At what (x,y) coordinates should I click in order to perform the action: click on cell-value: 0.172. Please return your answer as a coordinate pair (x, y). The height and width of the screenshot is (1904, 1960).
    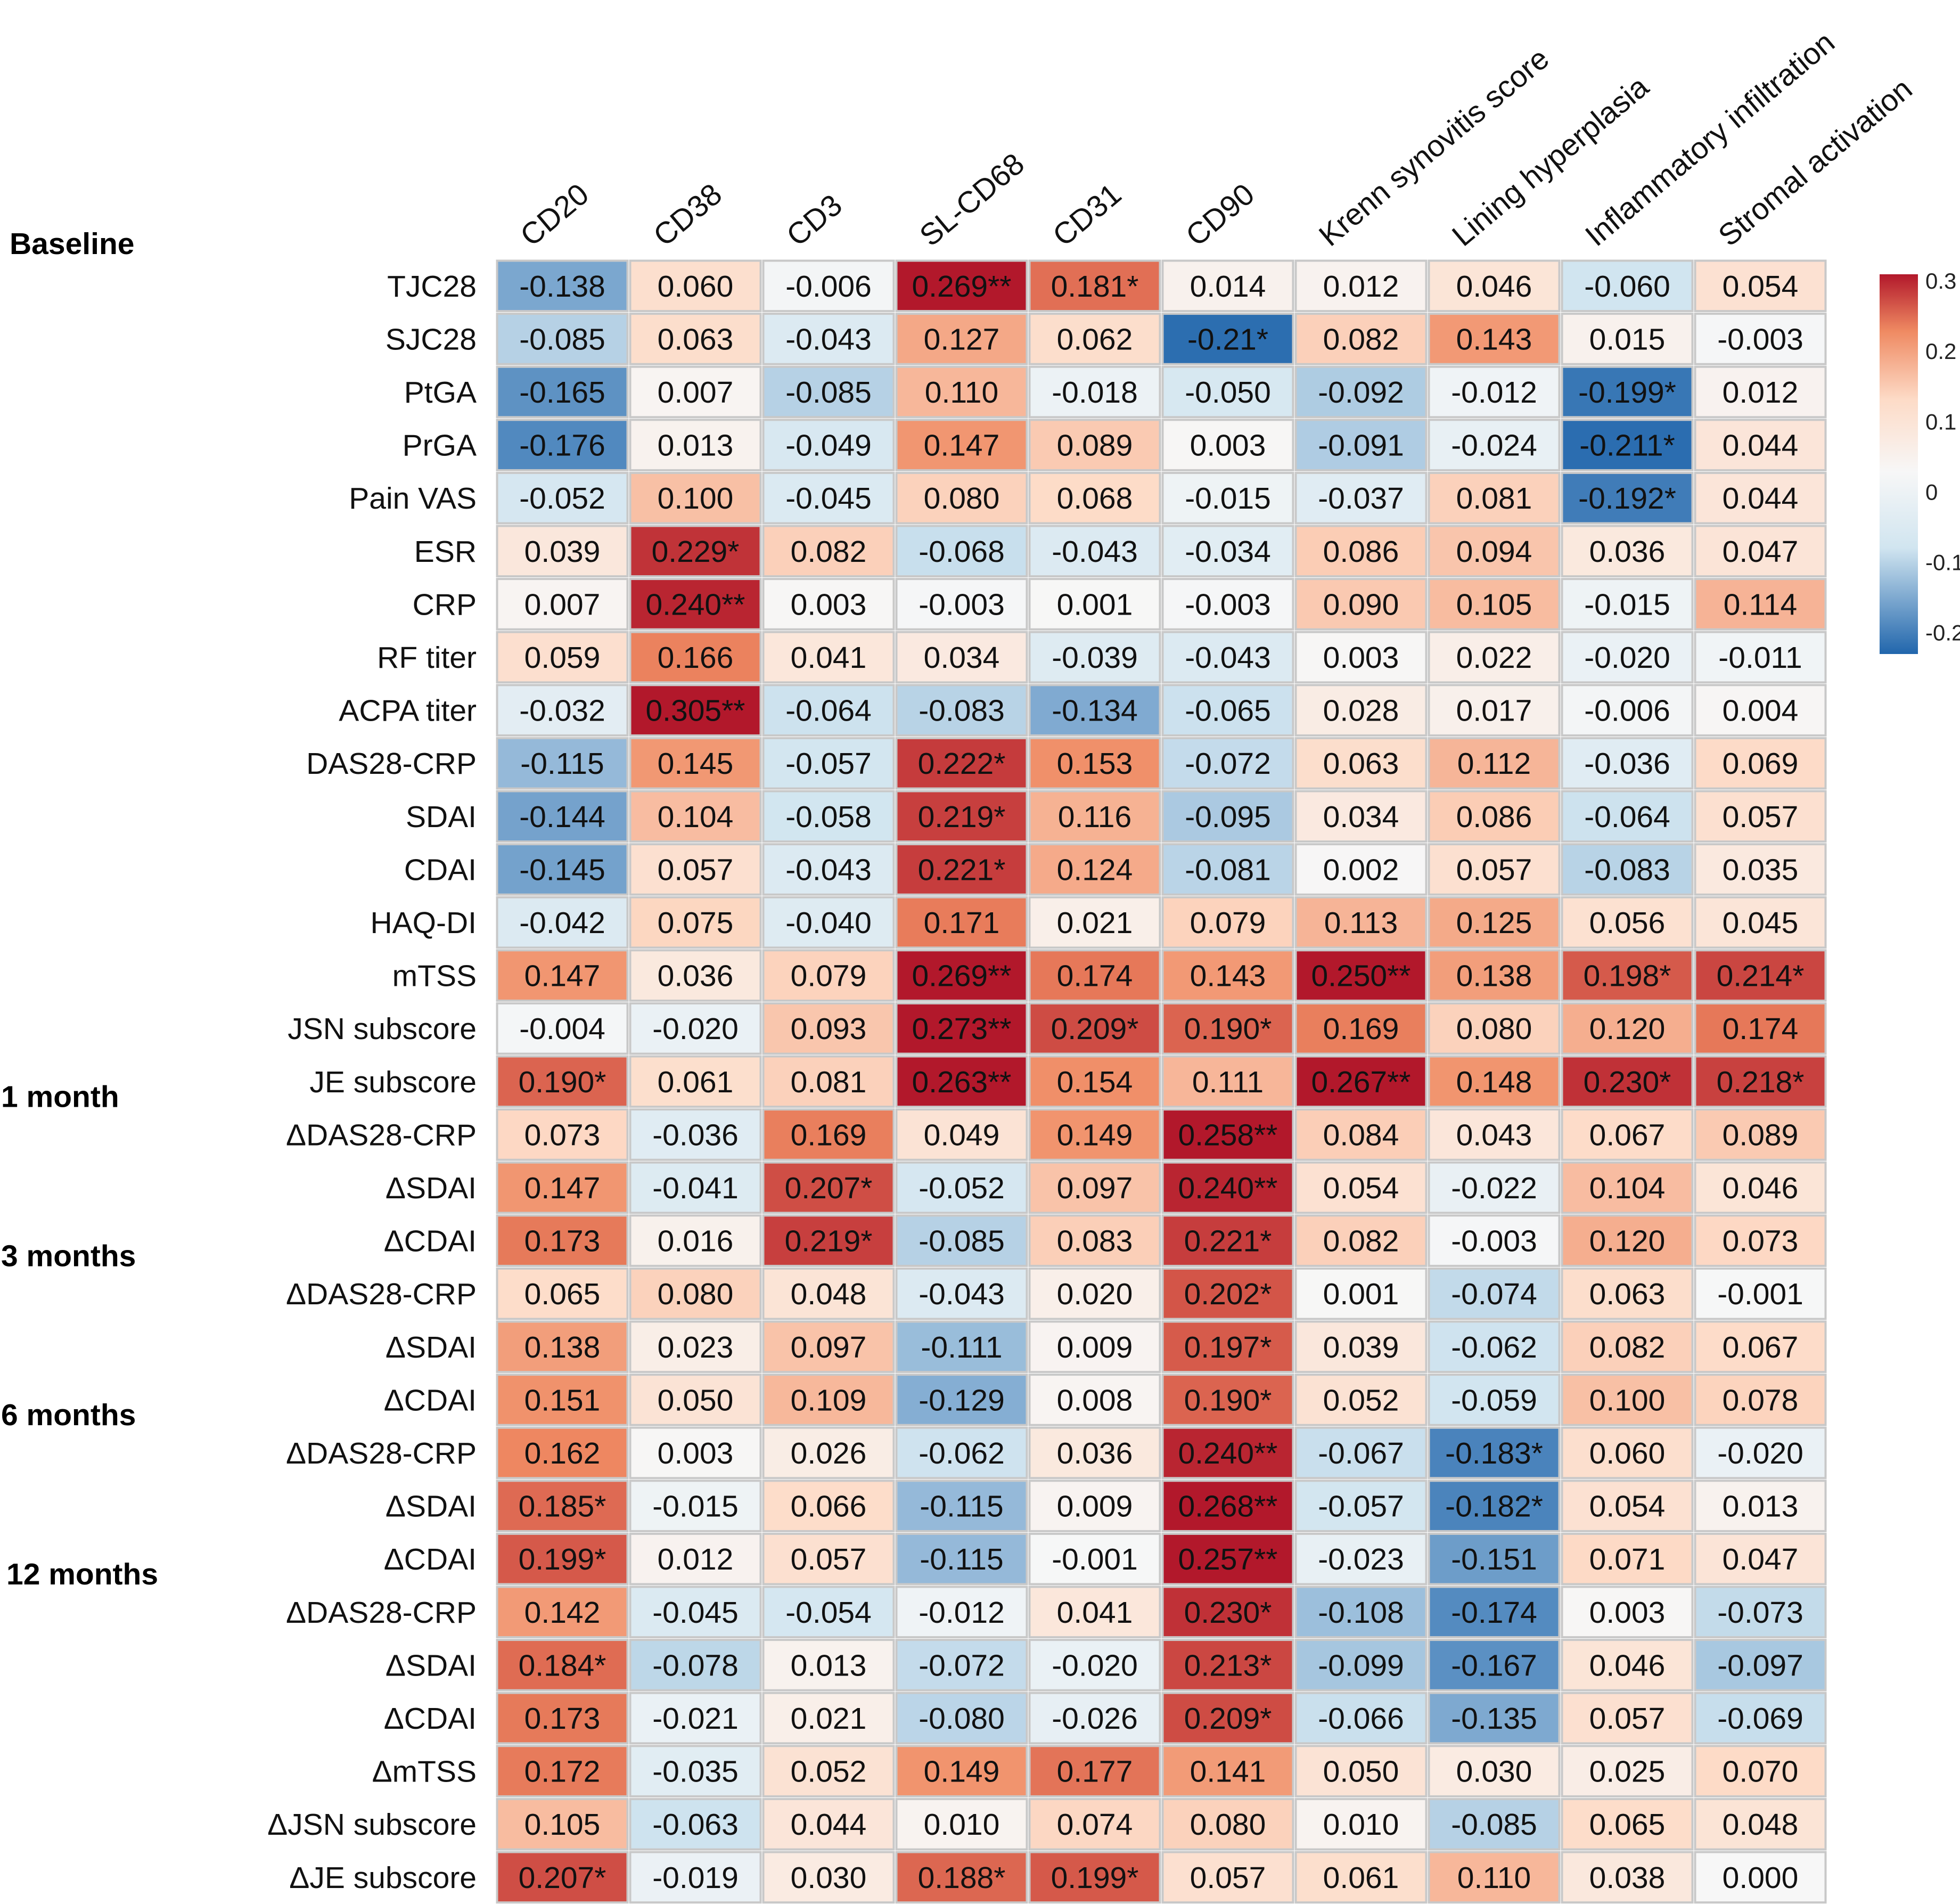
    Looking at the image, I should click on (562, 1772).